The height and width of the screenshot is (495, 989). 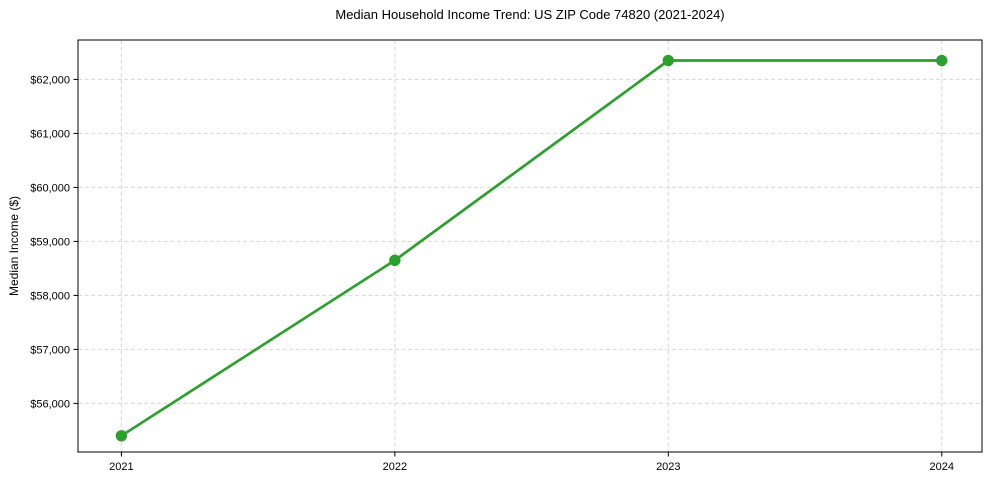 What do you see at coordinates (50, 350) in the screenshot?
I see `y-tick-label: $57,000` at bounding box center [50, 350].